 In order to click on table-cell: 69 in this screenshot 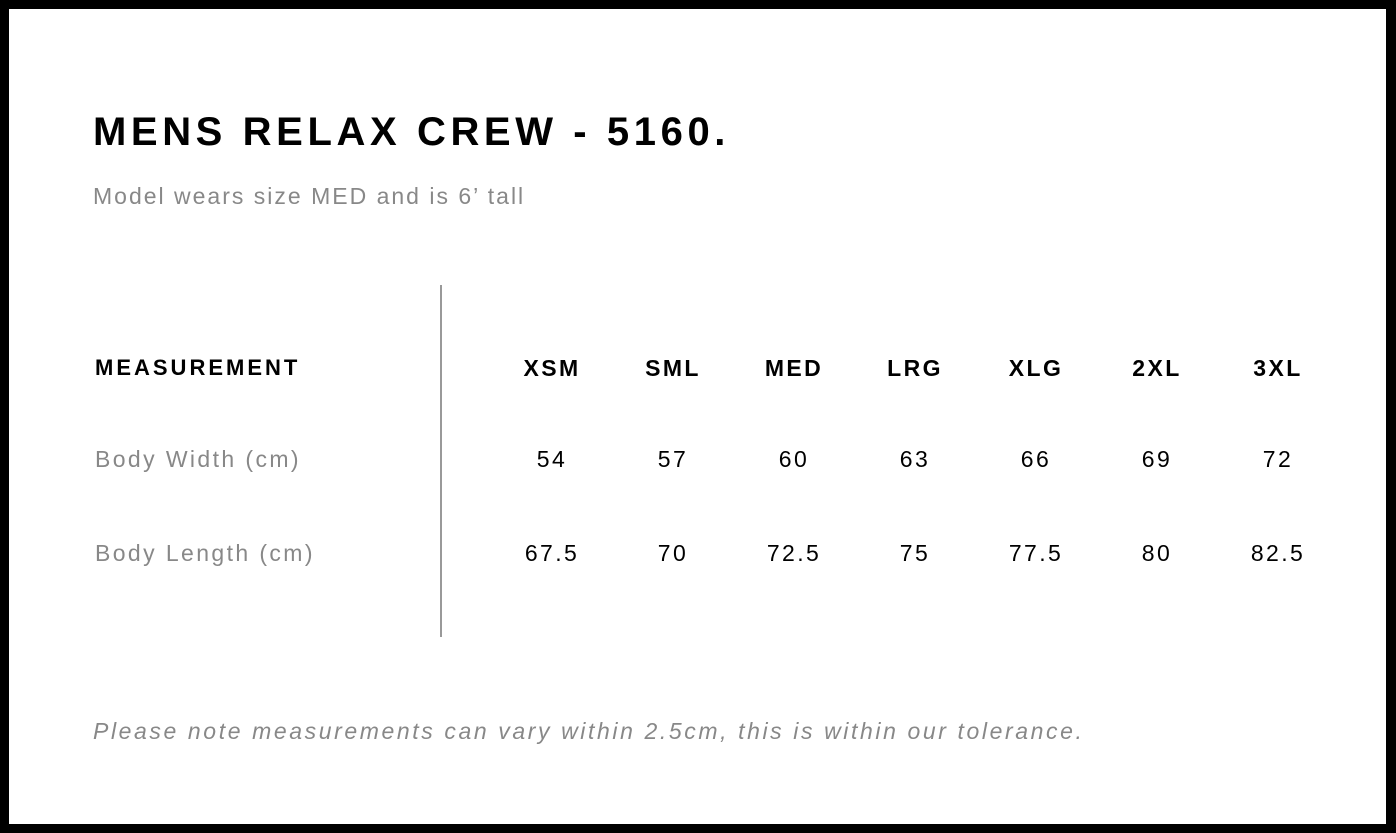, I will do `click(1157, 459)`.